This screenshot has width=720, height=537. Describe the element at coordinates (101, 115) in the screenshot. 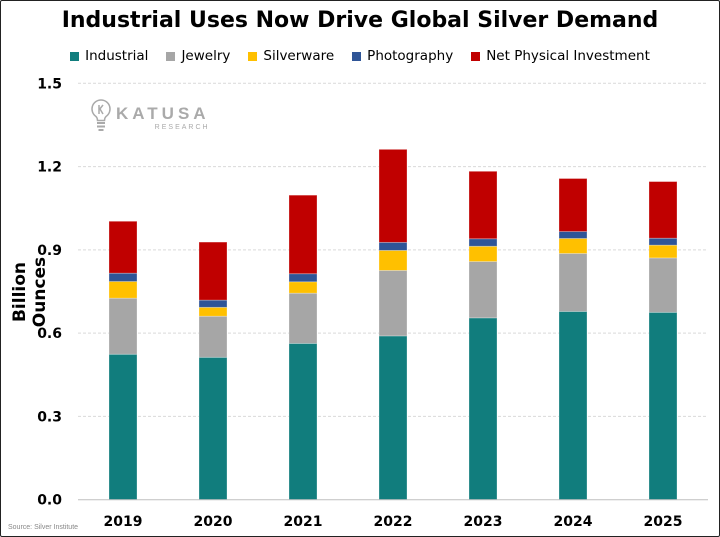

I see `lightbulb-icon` at that location.